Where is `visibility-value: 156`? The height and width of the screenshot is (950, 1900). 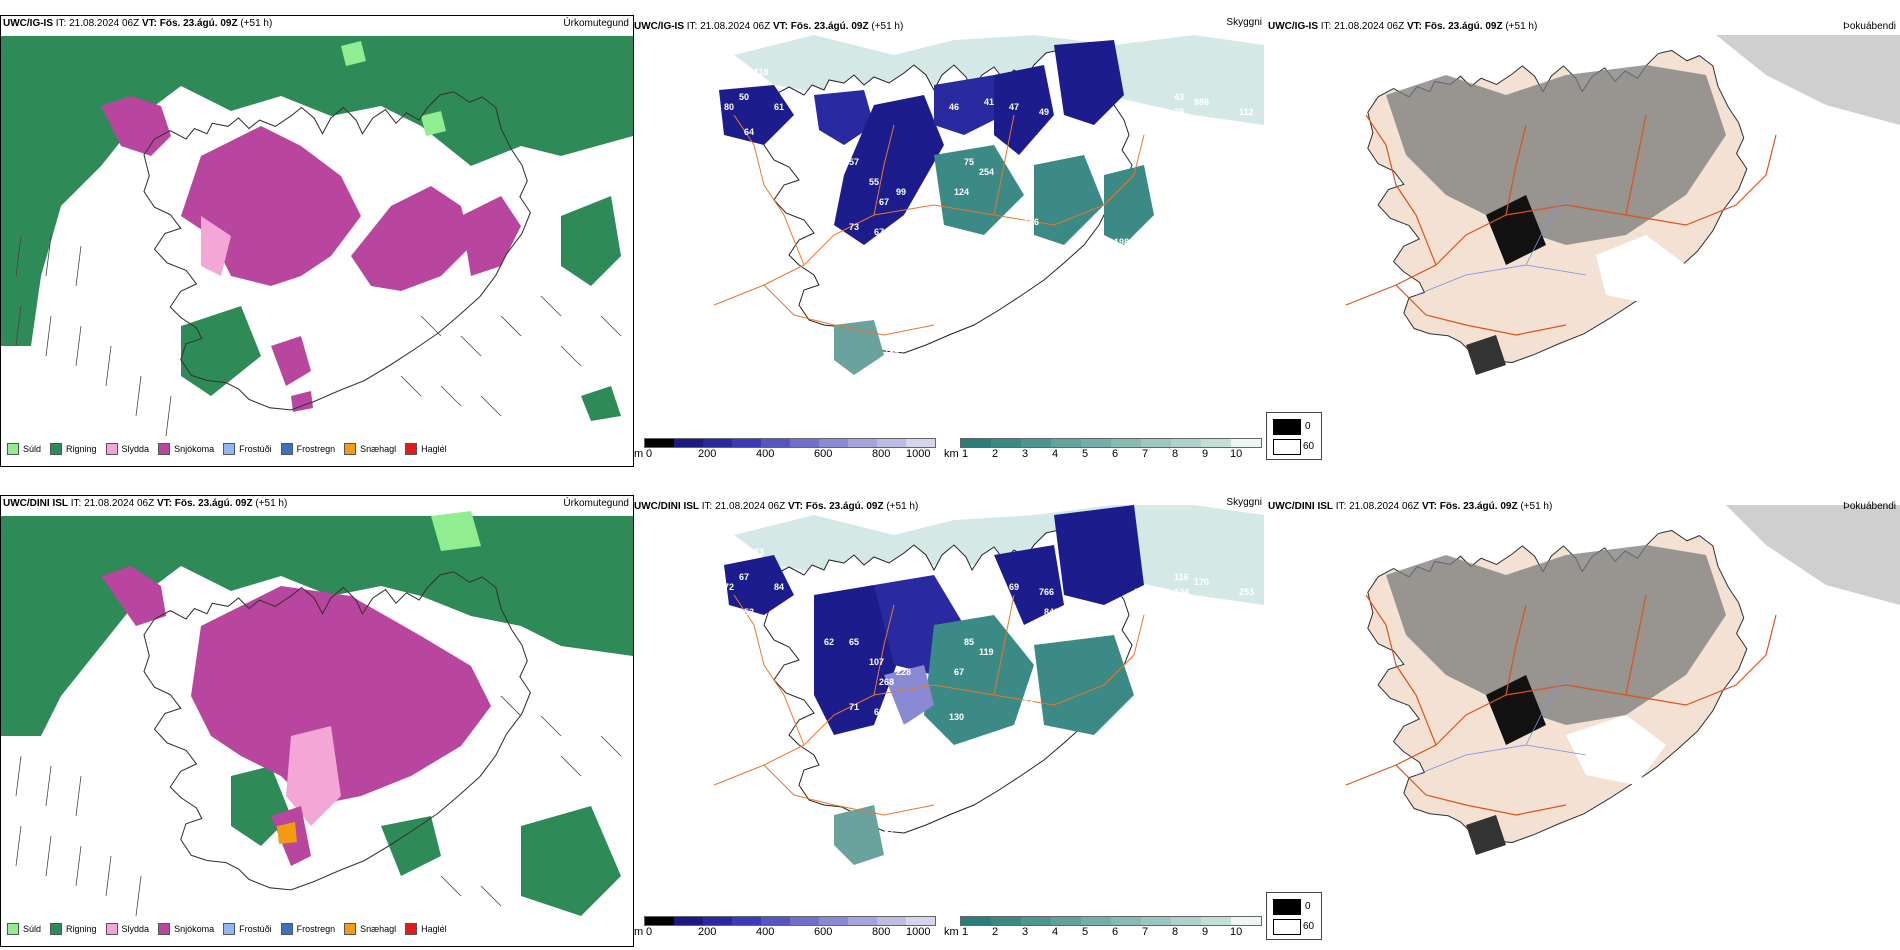 visibility-value: 156 is located at coordinates (1031, 222).